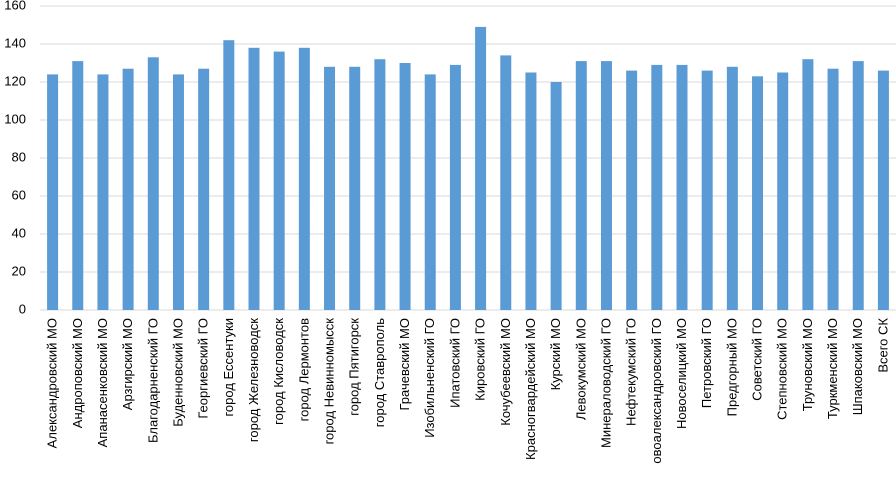  What do you see at coordinates (681, 373) in the screenshot?
I see `x-tick-label: Новоселицкий МО` at bounding box center [681, 373].